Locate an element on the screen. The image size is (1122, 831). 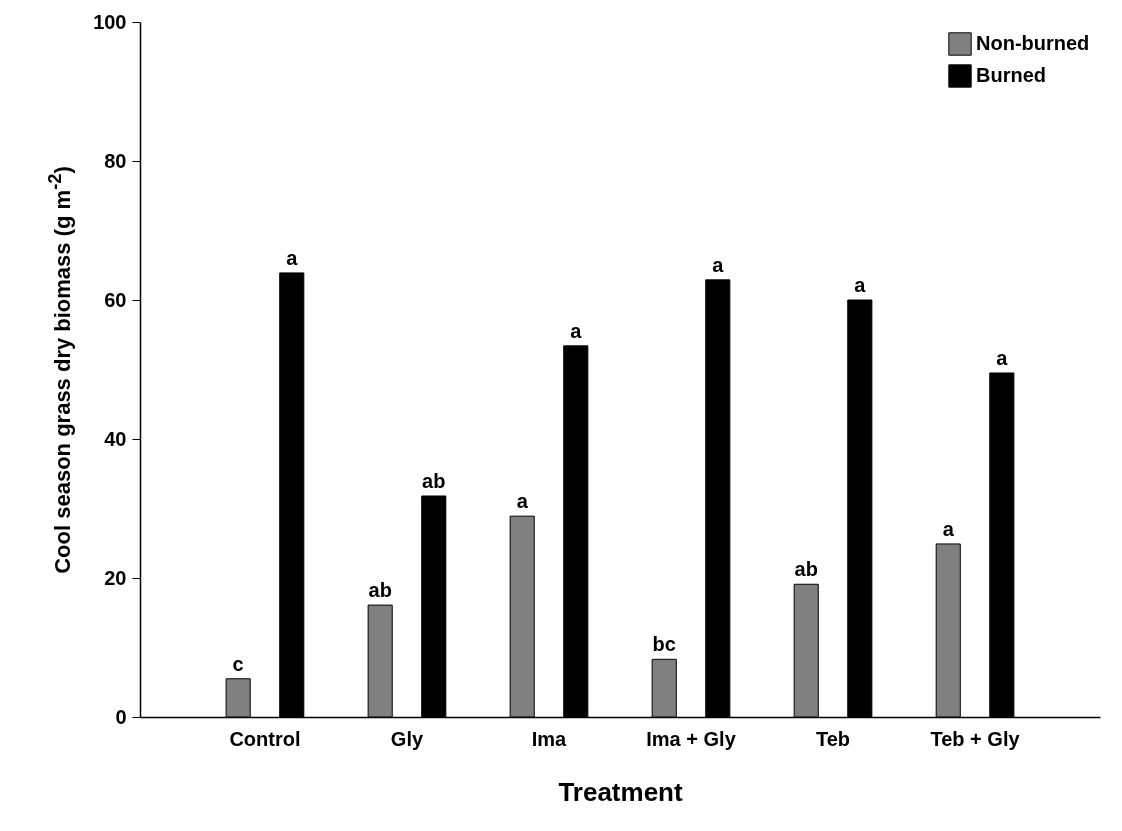
x-tick-label: Teb is located at coordinates (833, 738).